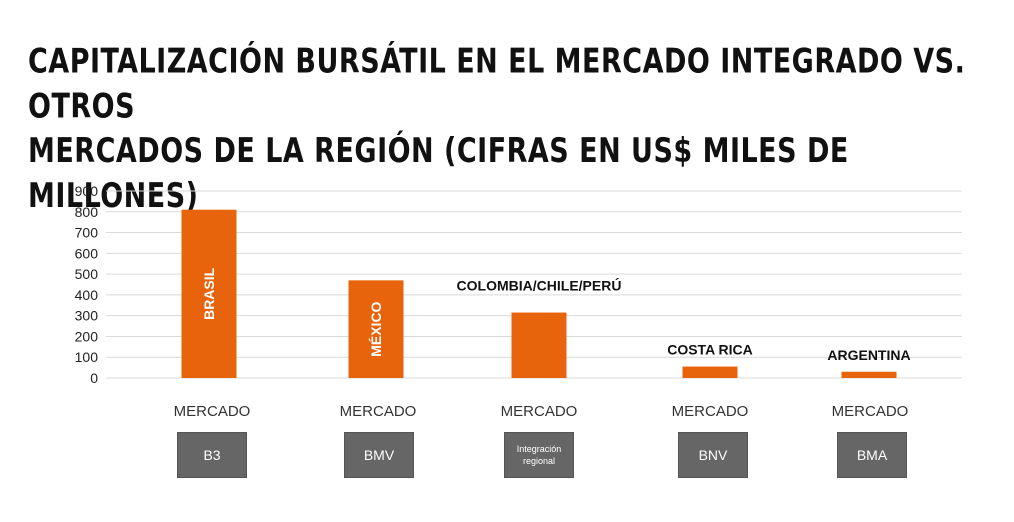 The image size is (1014, 522). Describe the element at coordinates (87, 357) in the screenshot. I see `y-tick-label: 100` at that location.